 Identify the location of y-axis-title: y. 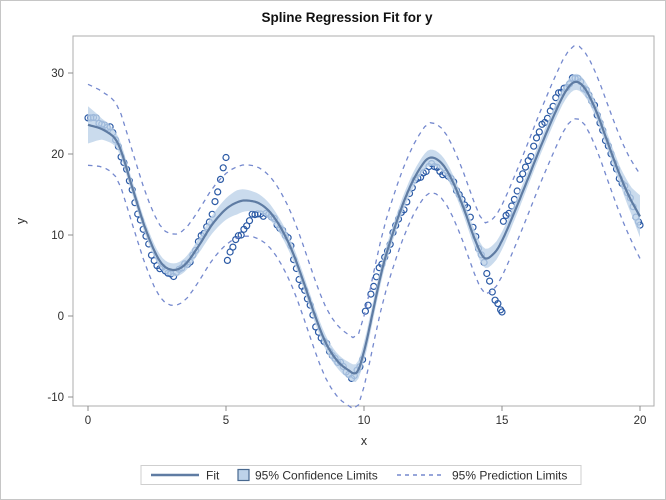
(21, 220).